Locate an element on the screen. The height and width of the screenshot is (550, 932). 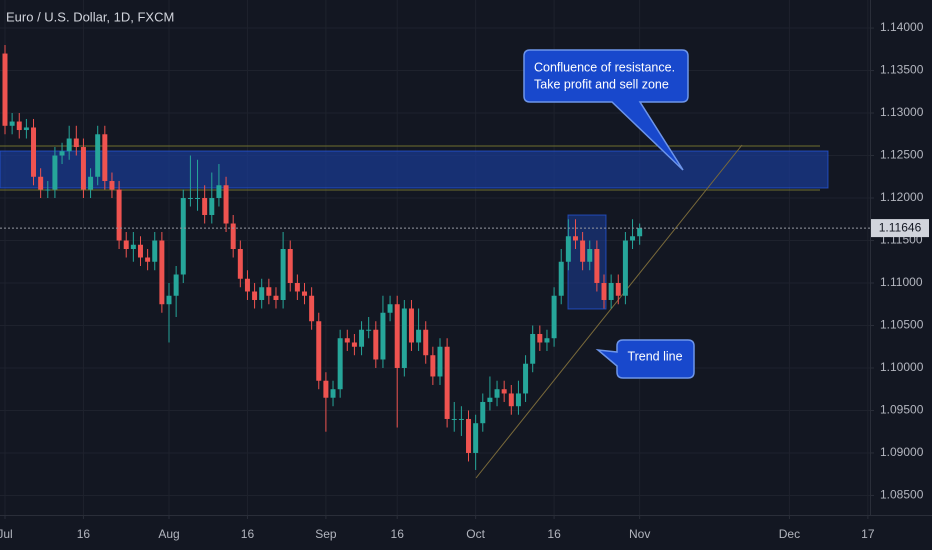
callout-text: Confluence of resistance. is located at coordinates (604, 67).